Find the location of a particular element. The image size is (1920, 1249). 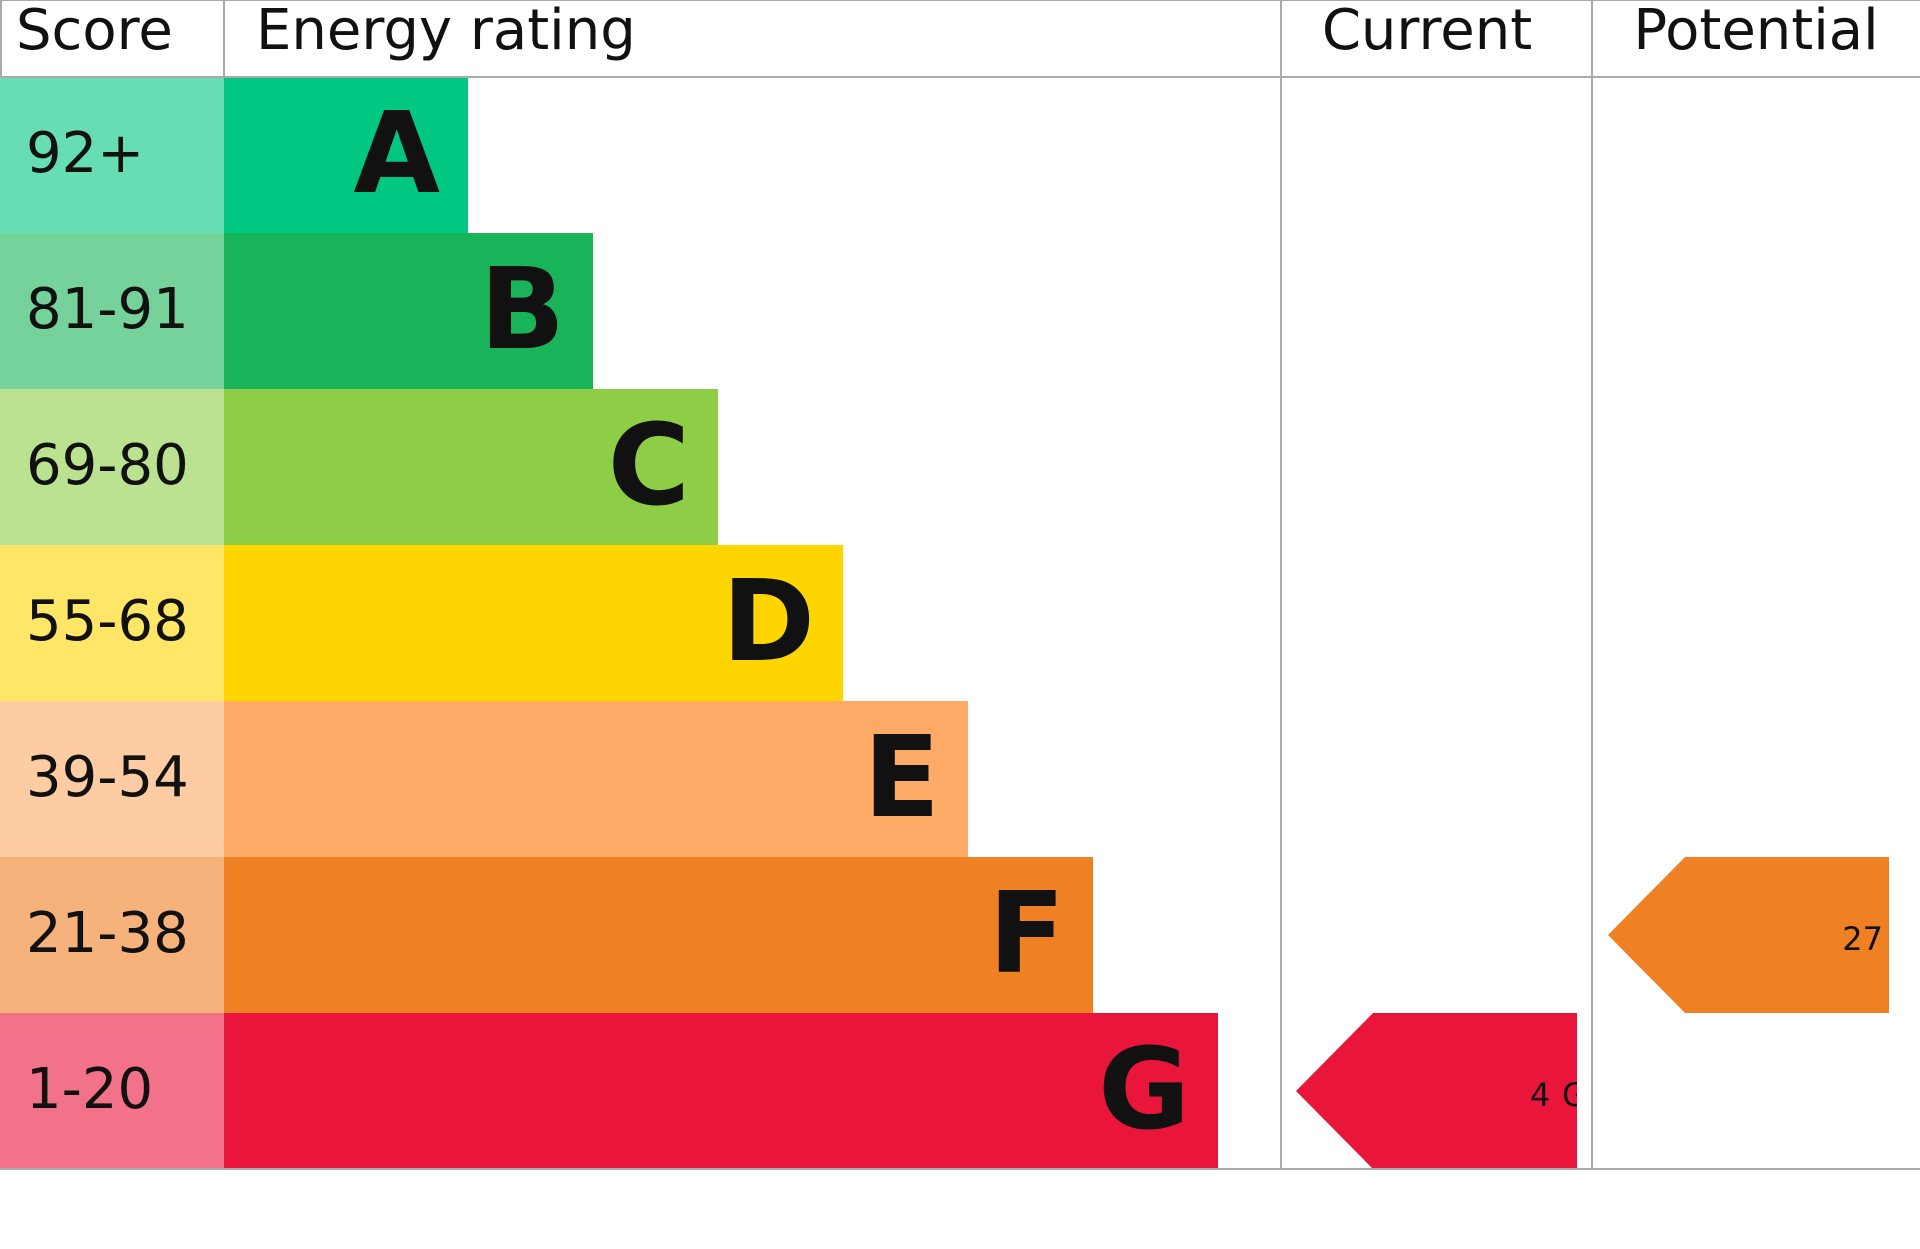

rating-letter: G is located at coordinates (1144, 1090).